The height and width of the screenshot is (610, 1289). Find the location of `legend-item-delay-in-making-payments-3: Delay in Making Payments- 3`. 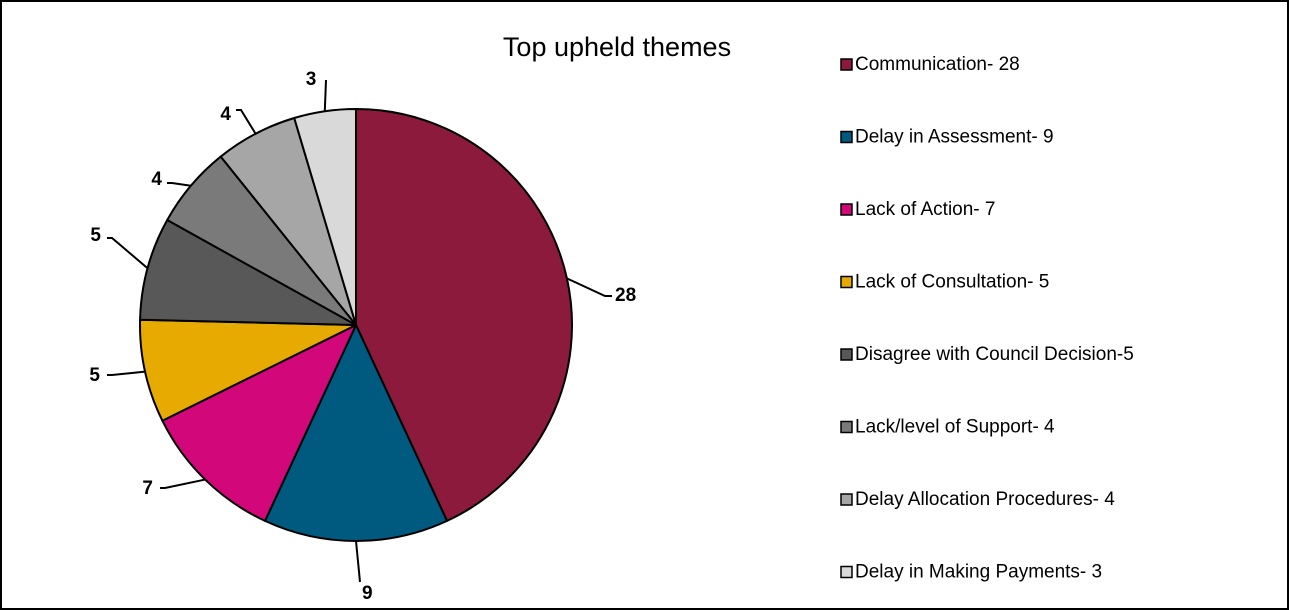

legend-item-delay-in-making-payments-3: Delay in Making Payments- 3 is located at coordinates (971, 572).